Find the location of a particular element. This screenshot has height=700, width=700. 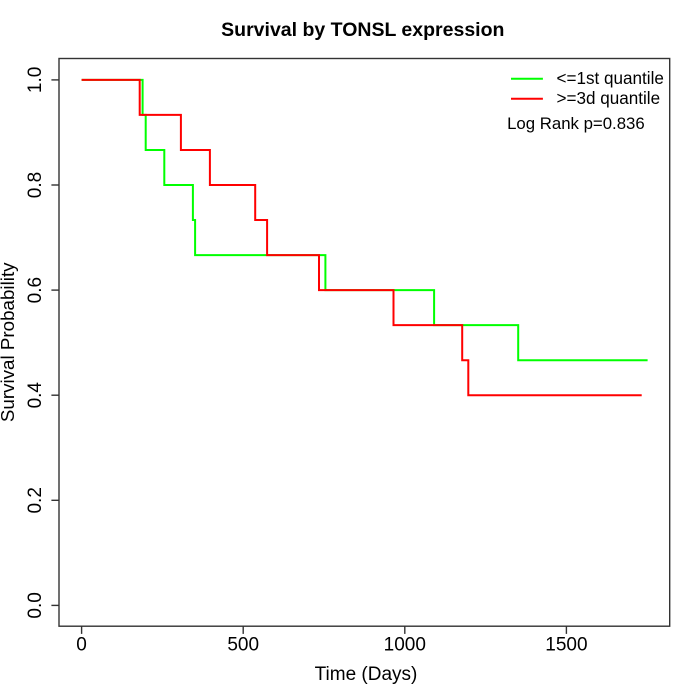

svg-text: 1.0 is located at coordinates (35, 80).